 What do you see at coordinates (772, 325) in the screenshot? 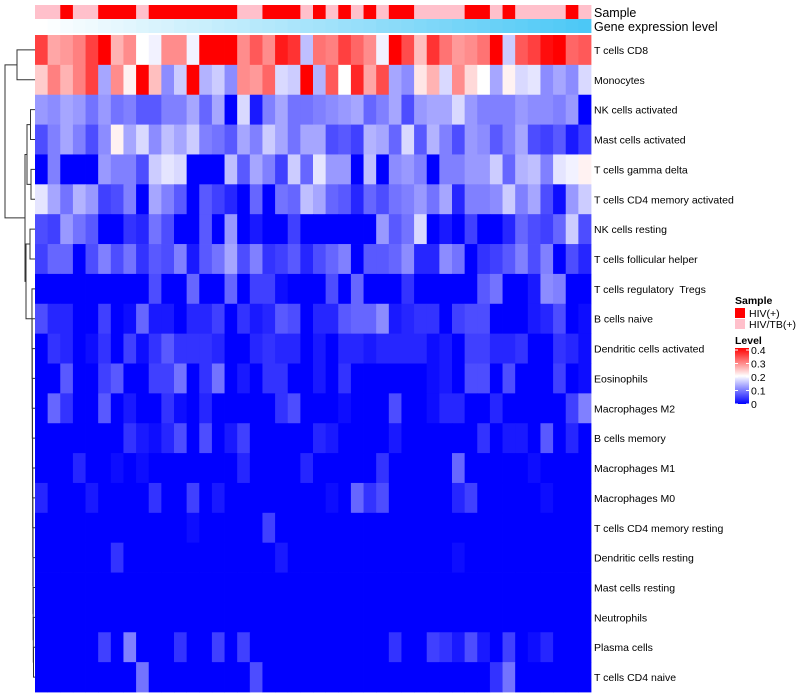
I see `legend-entry-label: HIV/TB(+)` at bounding box center [772, 325].